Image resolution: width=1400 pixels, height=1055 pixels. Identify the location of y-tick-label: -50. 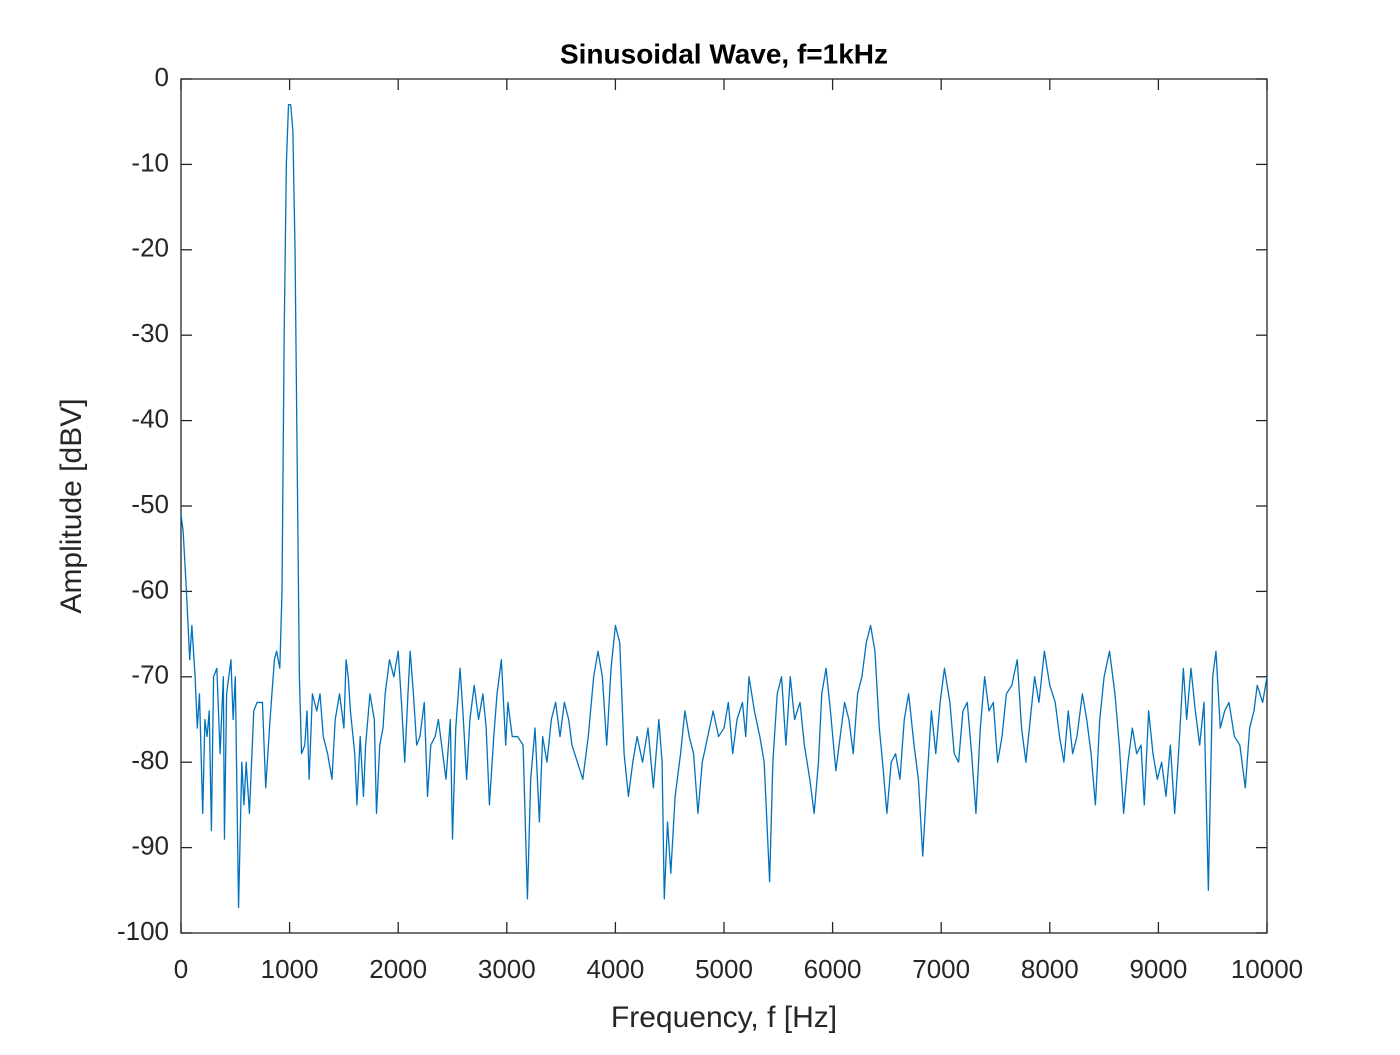
(150, 504).